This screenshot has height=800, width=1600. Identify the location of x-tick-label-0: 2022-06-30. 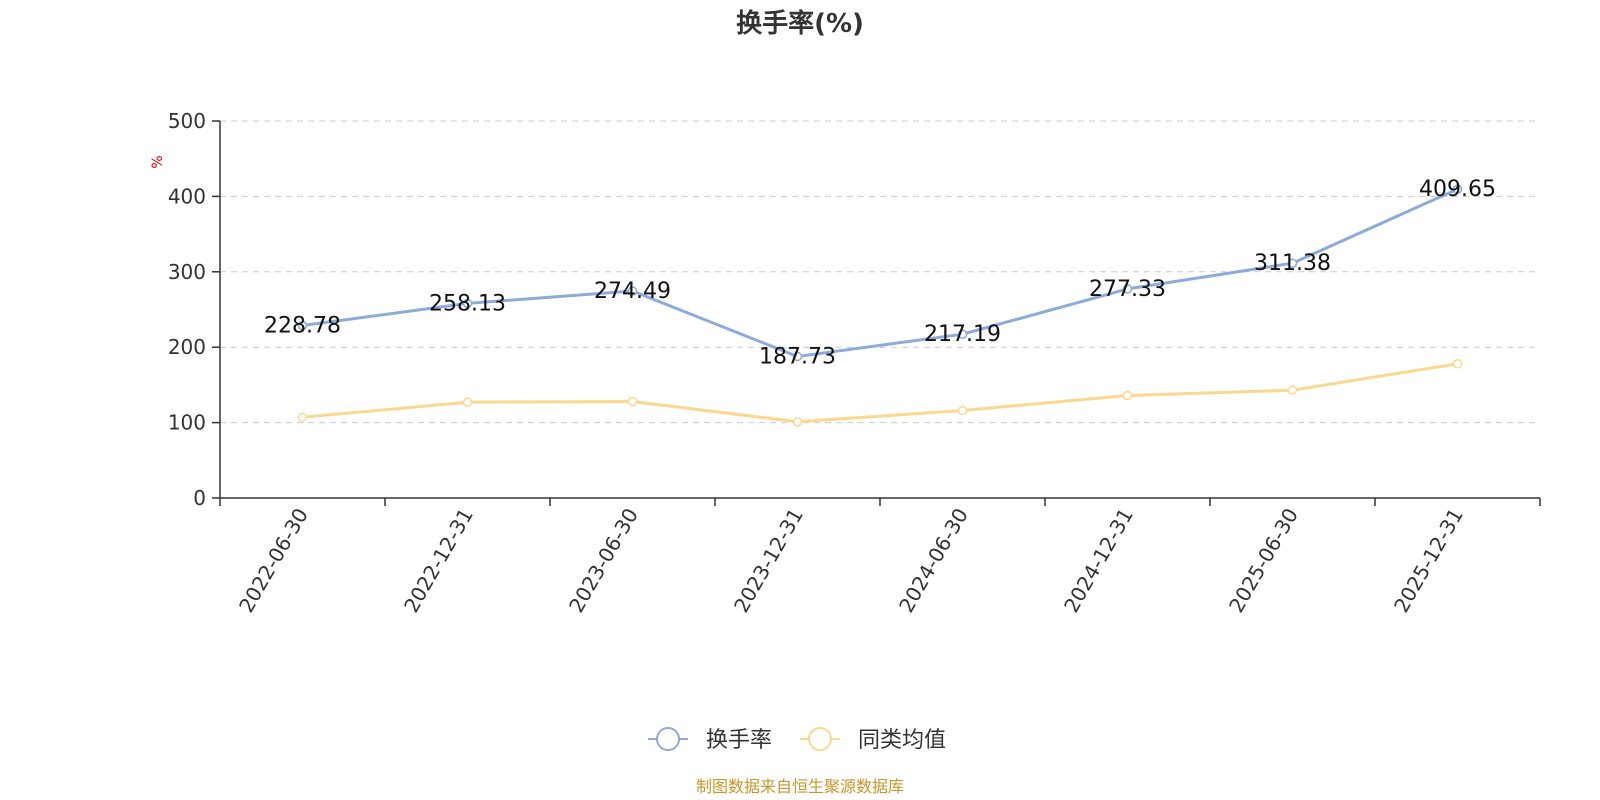
(273, 560).